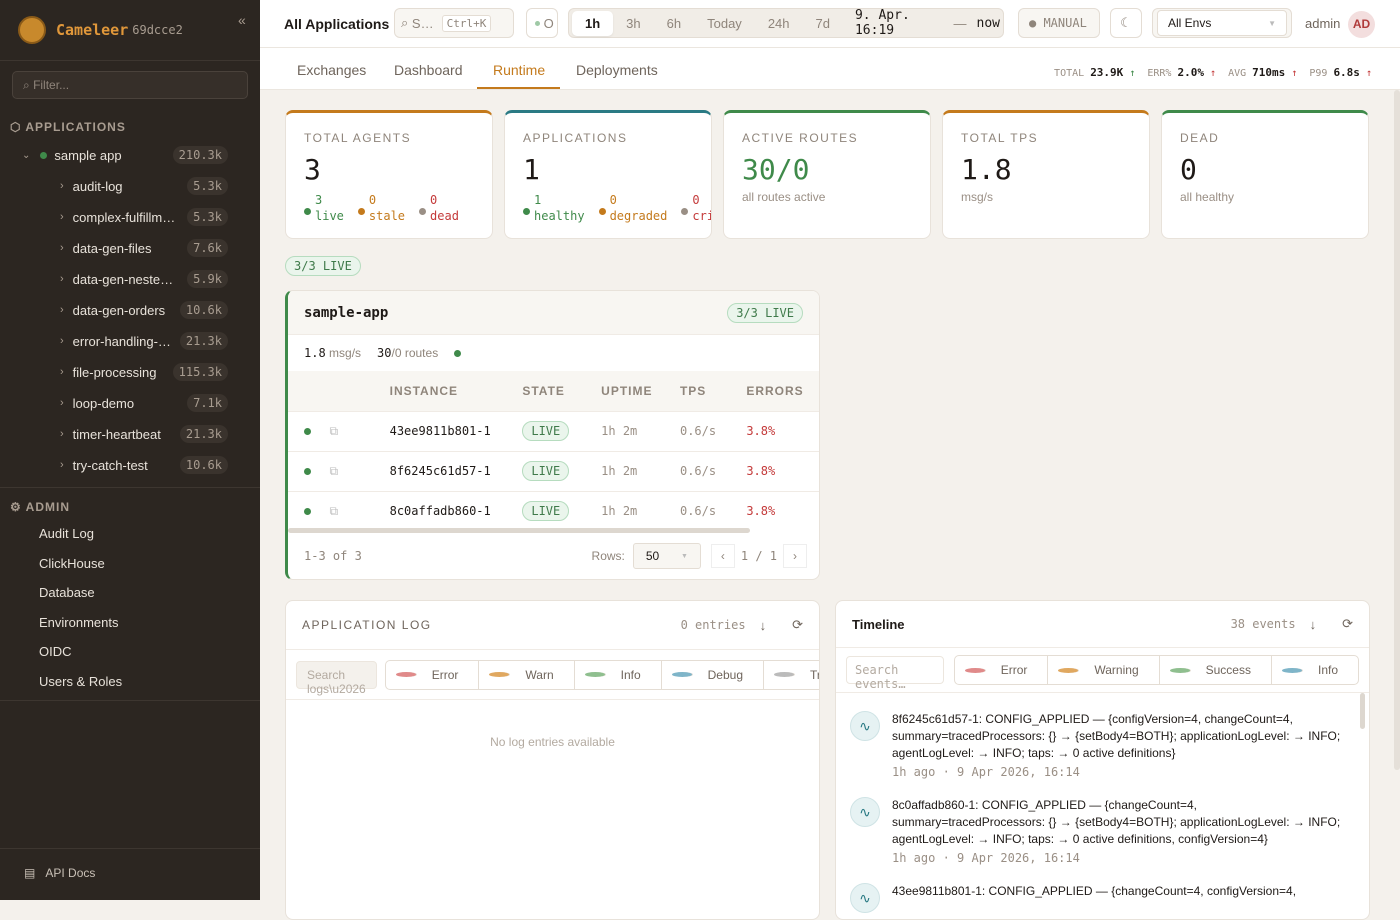 The image size is (1400, 920). What do you see at coordinates (617, 70) in the screenshot?
I see `tab-deployments: Deployments` at bounding box center [617, 70].